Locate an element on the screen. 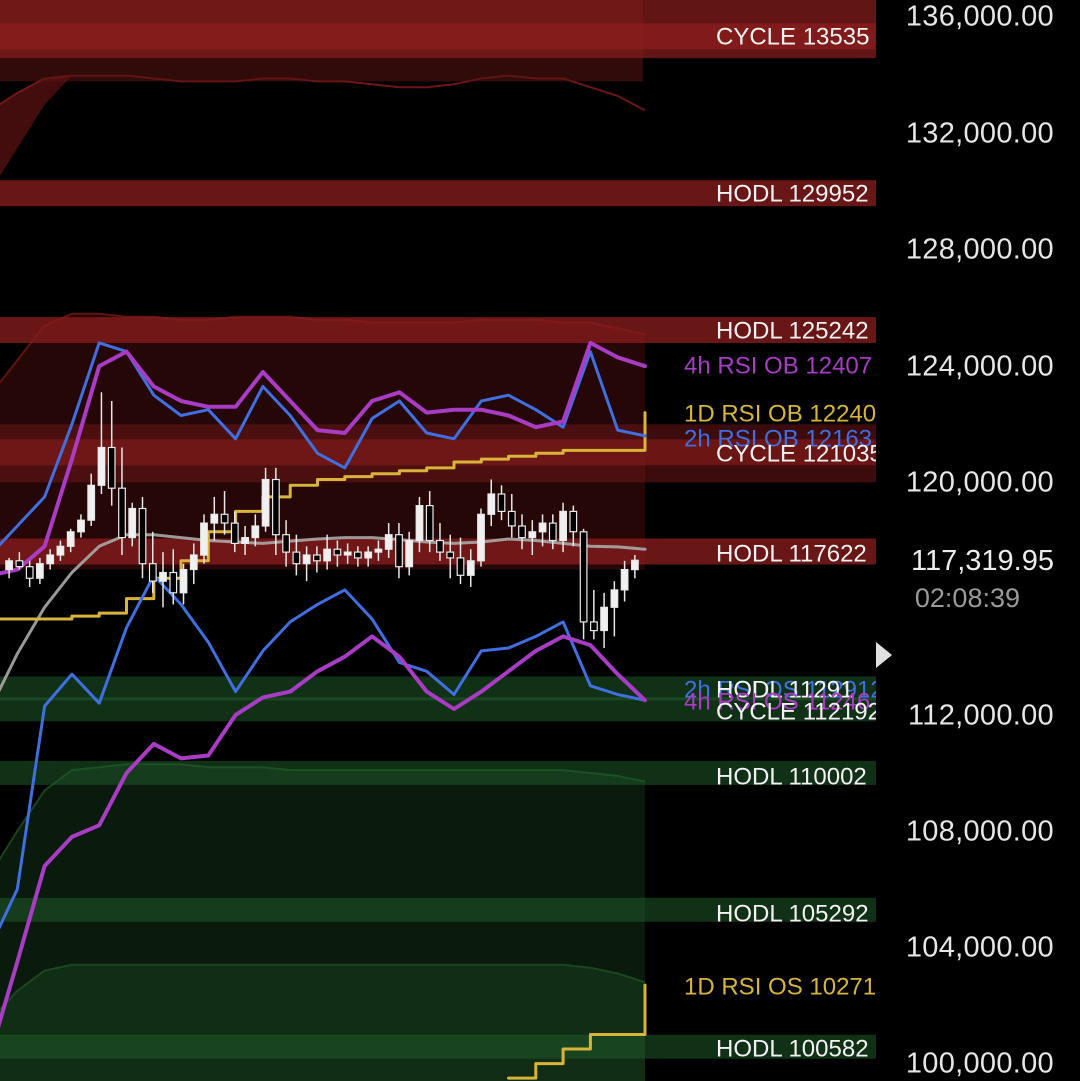 This screenshot has width=1080, height=1081. price-tick-label: 132,000.00 is located at coordinates (979, 133).